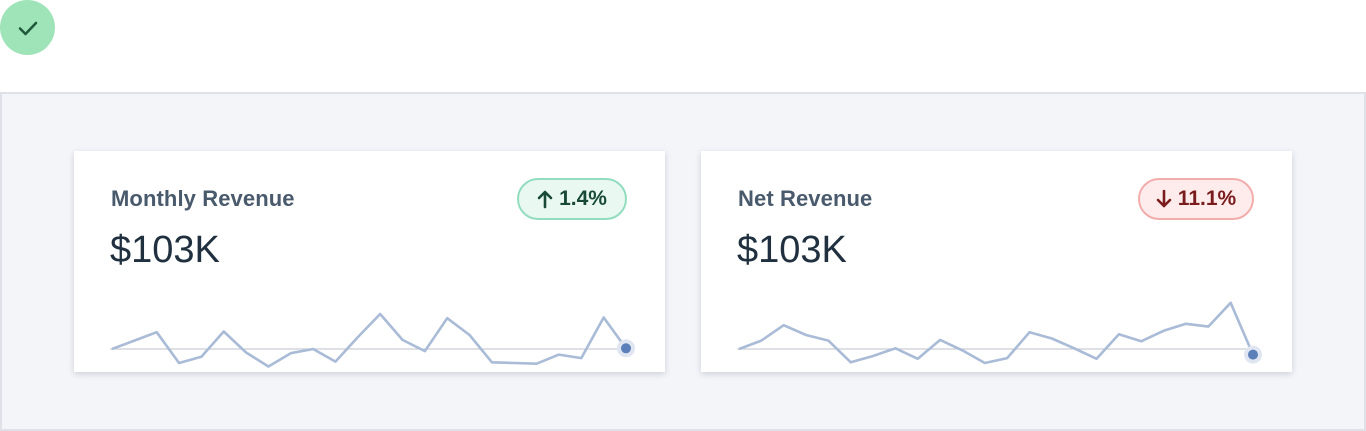 The height and width of the screenshot is (431, 1366). What do you see at coordinates (583, 198) in the screenshot?
I see `delta-text: 1.4%` at bounding box center [583, 198].